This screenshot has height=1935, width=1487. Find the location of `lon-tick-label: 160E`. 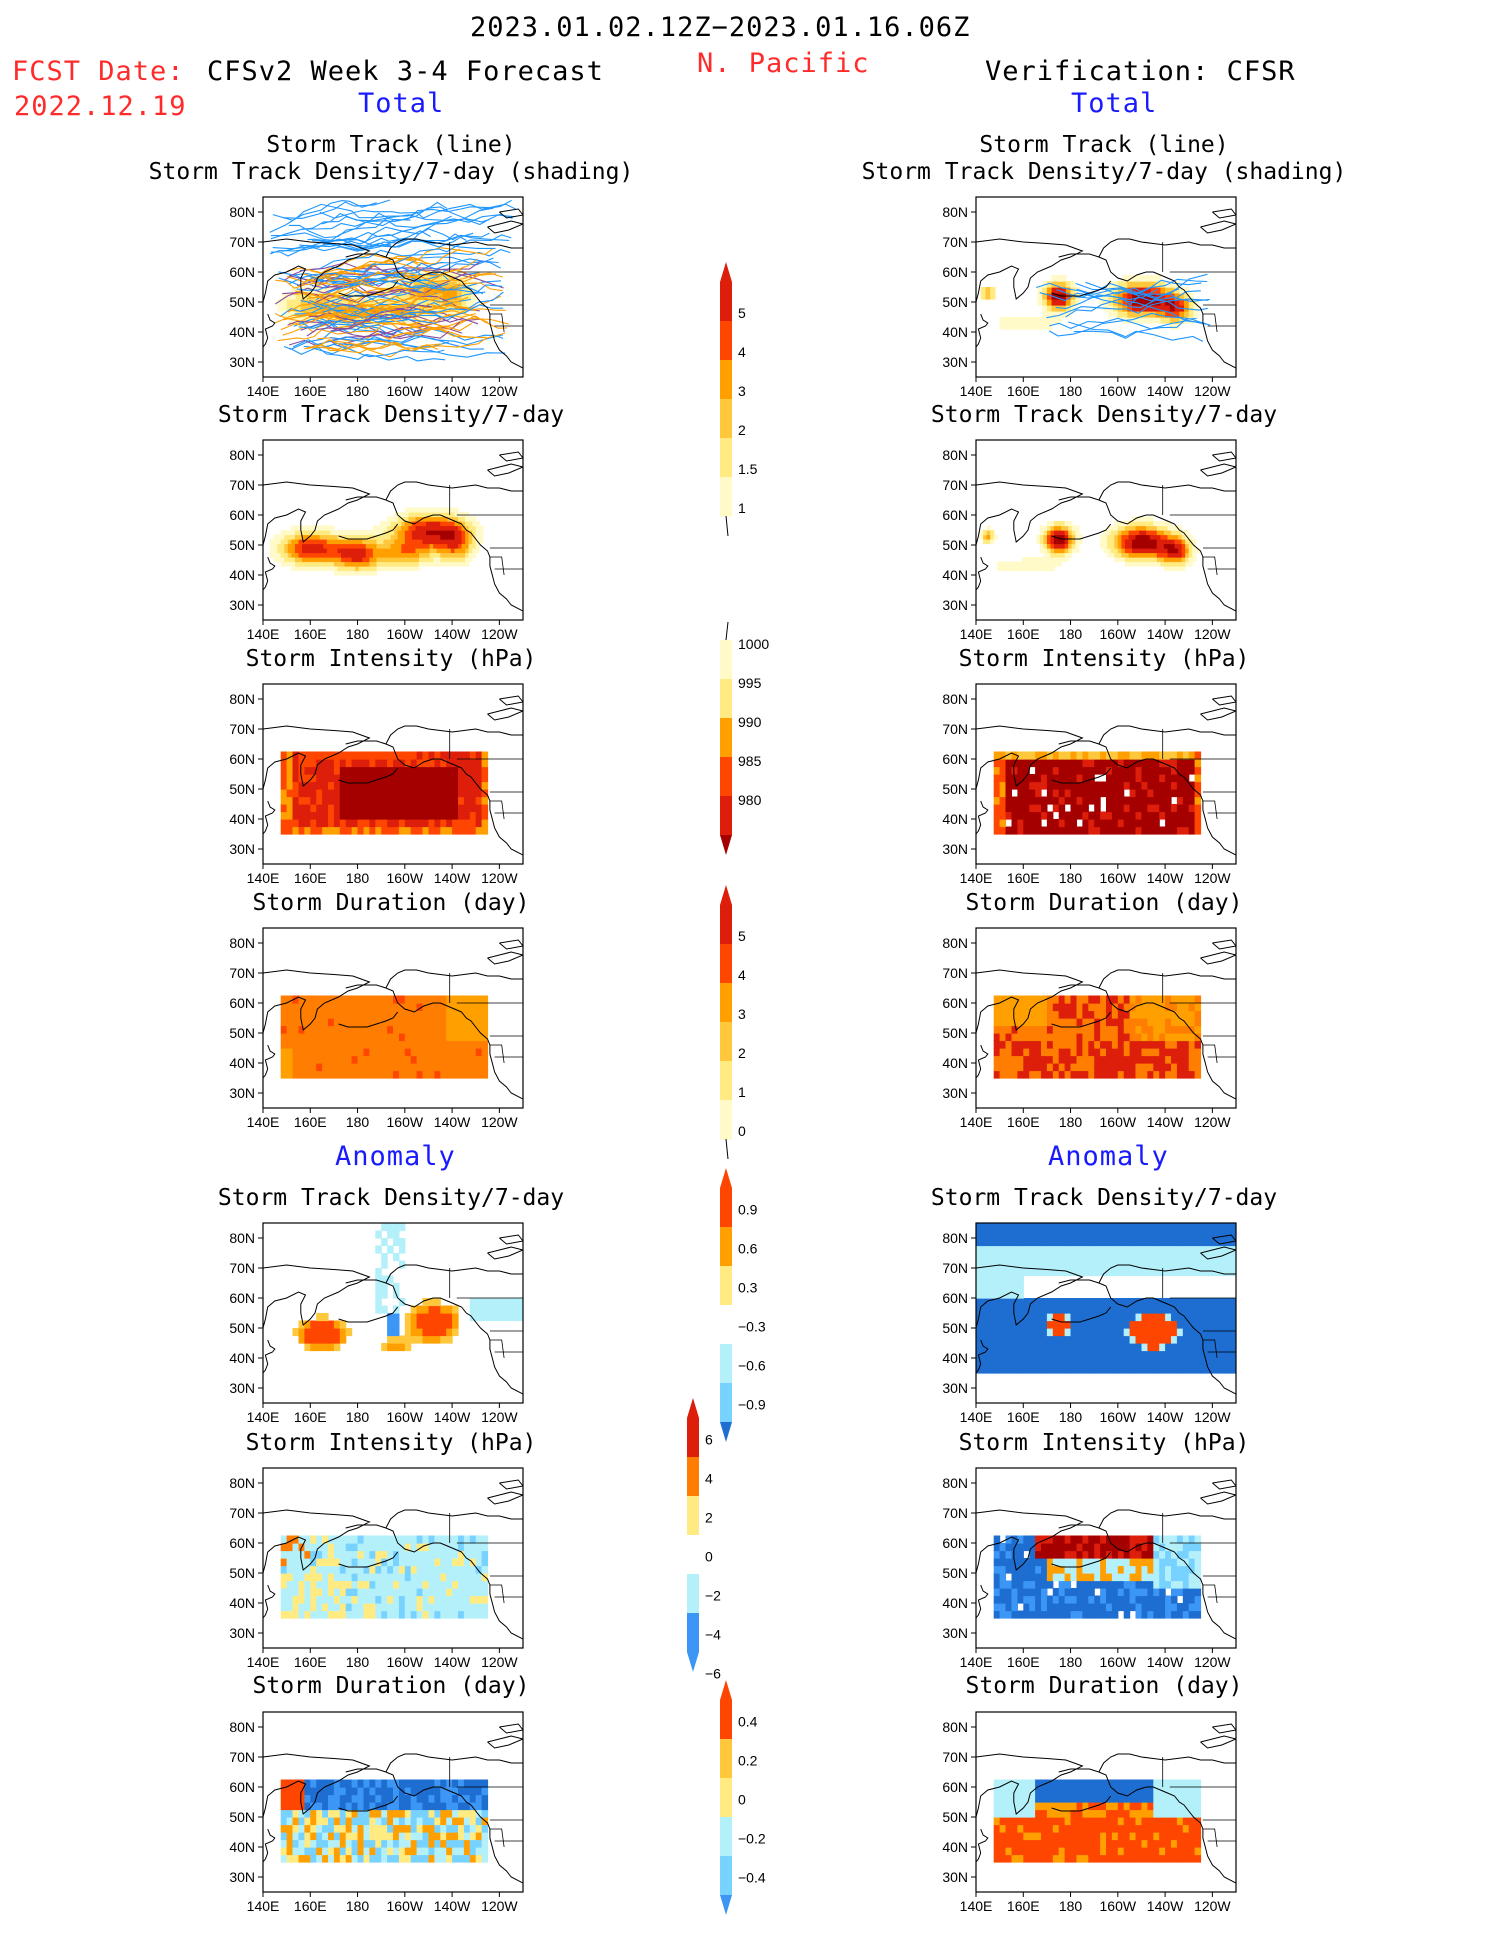

lon-tick-label: 160E is located at coordinates (310, 878).